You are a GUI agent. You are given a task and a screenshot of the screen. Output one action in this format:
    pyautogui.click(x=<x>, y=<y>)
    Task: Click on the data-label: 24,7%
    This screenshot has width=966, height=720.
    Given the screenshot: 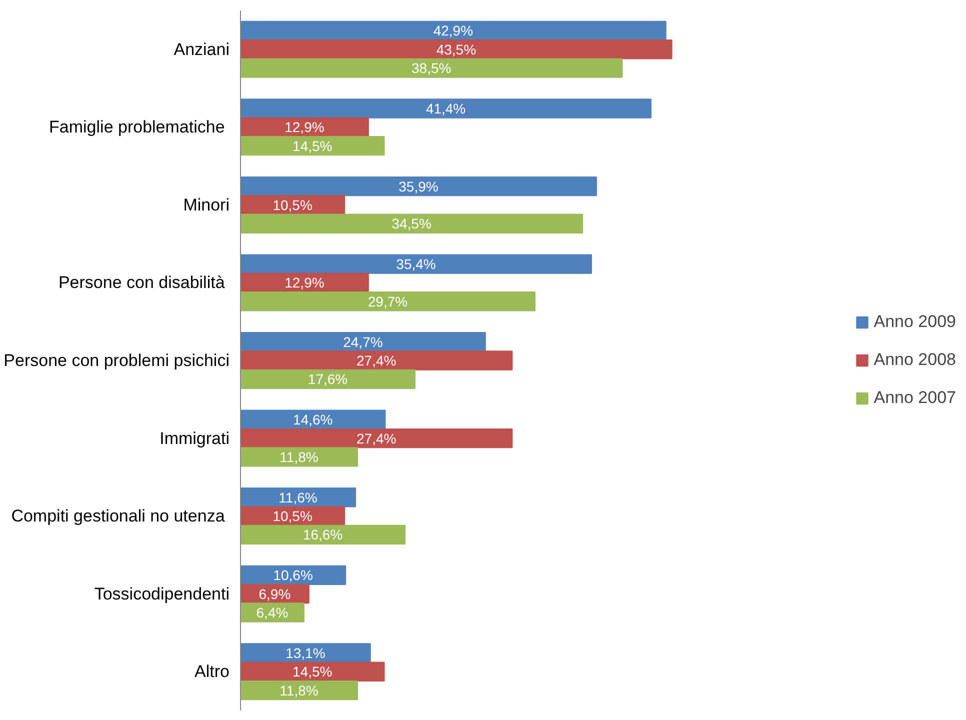 What is the action you would take?
    pyautogui.click(x=363, y=342)
    